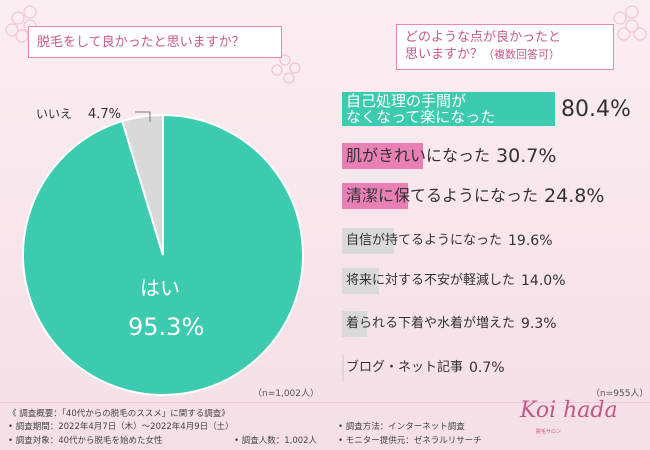 This screenshot has height=450, width=650. I want to click on bar-label: 肌がきれいになった, so click(418, 155).